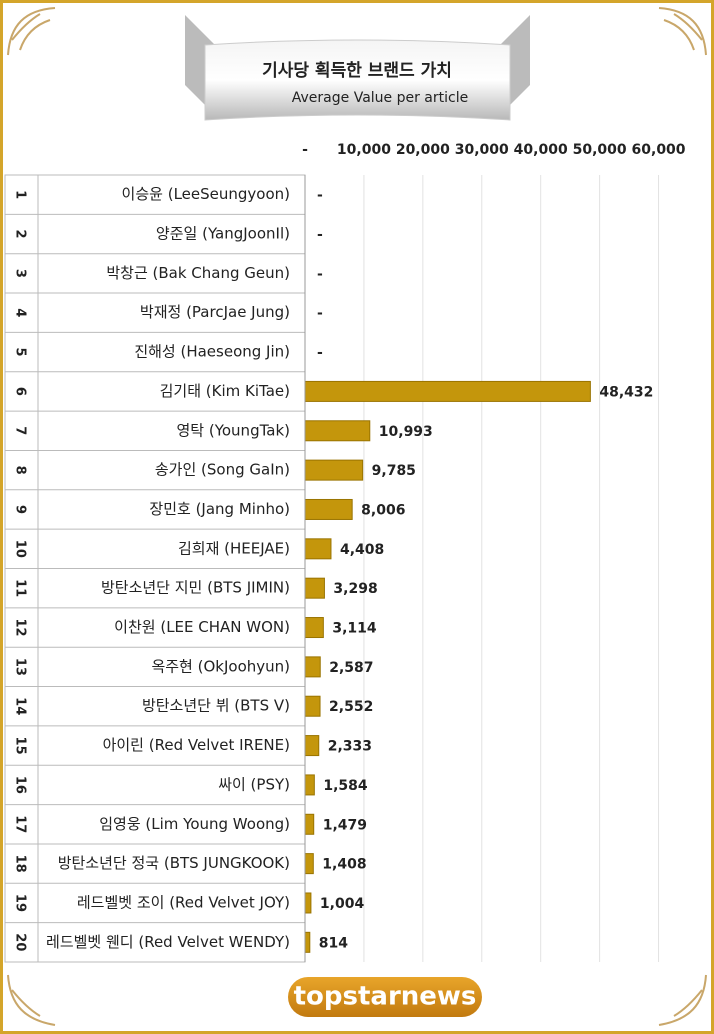  Describe the element at coordinates (195, 588) in the screenshot. I see `category-label: 방탄소년단 지민 (BTS JIMIN)` at that location.